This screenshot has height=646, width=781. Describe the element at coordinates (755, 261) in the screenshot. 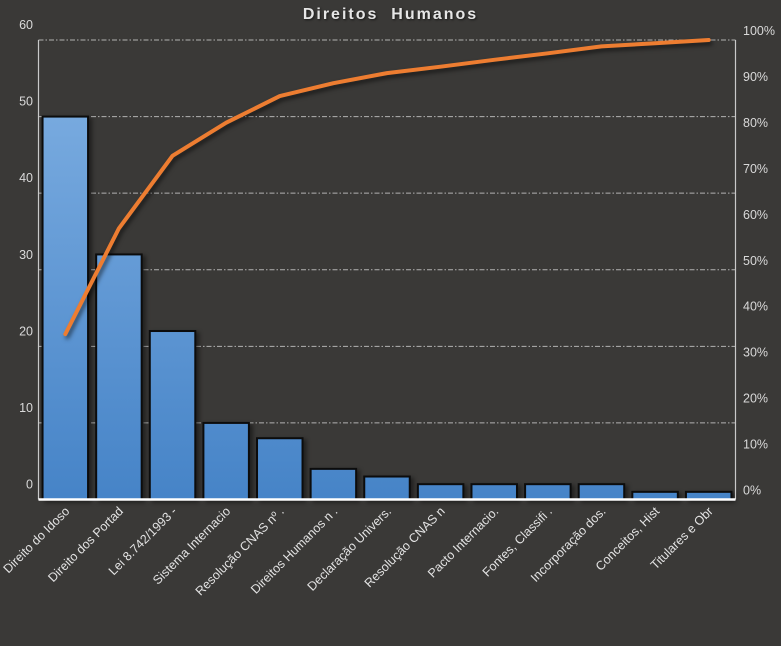

I see `right-axis-tick: 50%` at that location.